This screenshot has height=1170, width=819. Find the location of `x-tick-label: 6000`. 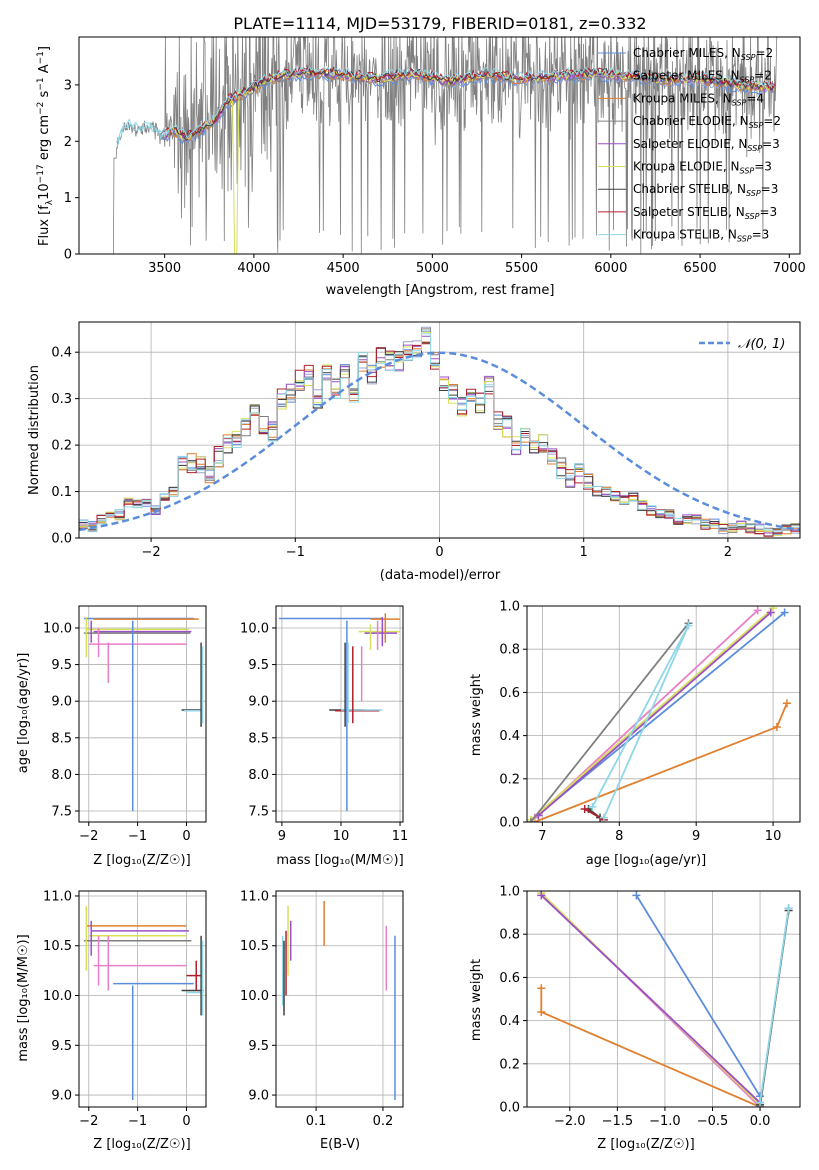

x-tick-label: 6000 is located at coordinates (610, 268).